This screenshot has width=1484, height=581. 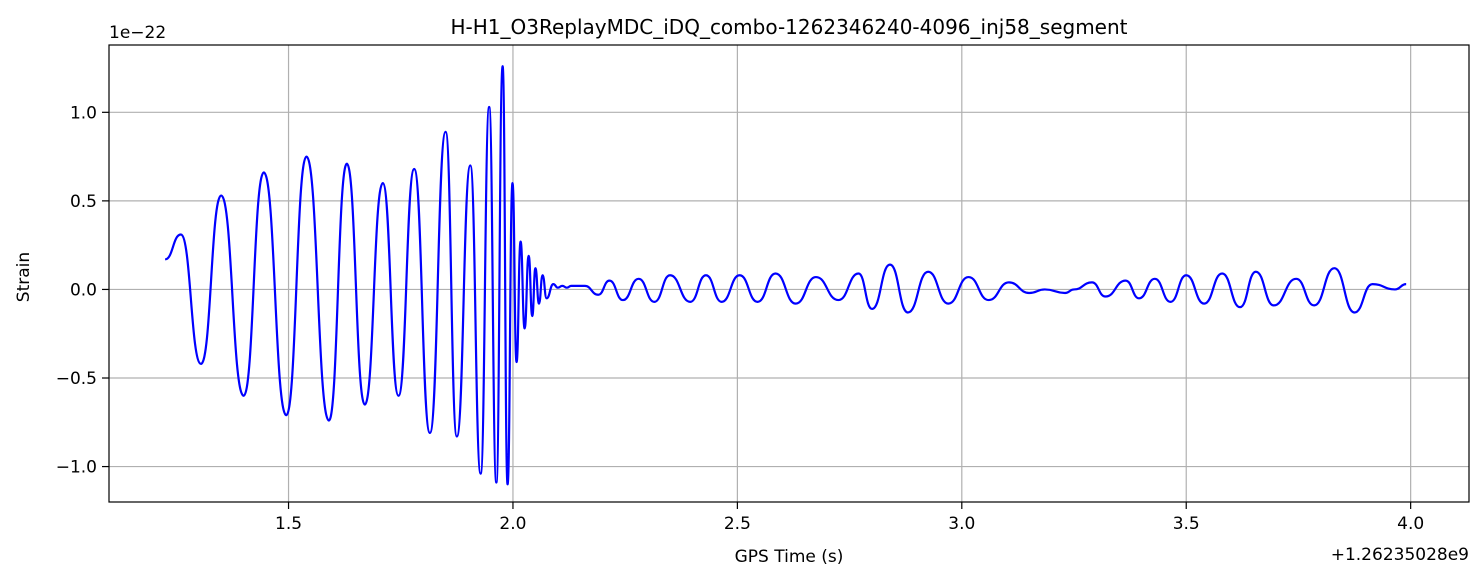 What do you see at coordinates (789, 557) in the screenshot?
I see `x-axis-label: GPS Time (s)` at bounding box center [789, 557].